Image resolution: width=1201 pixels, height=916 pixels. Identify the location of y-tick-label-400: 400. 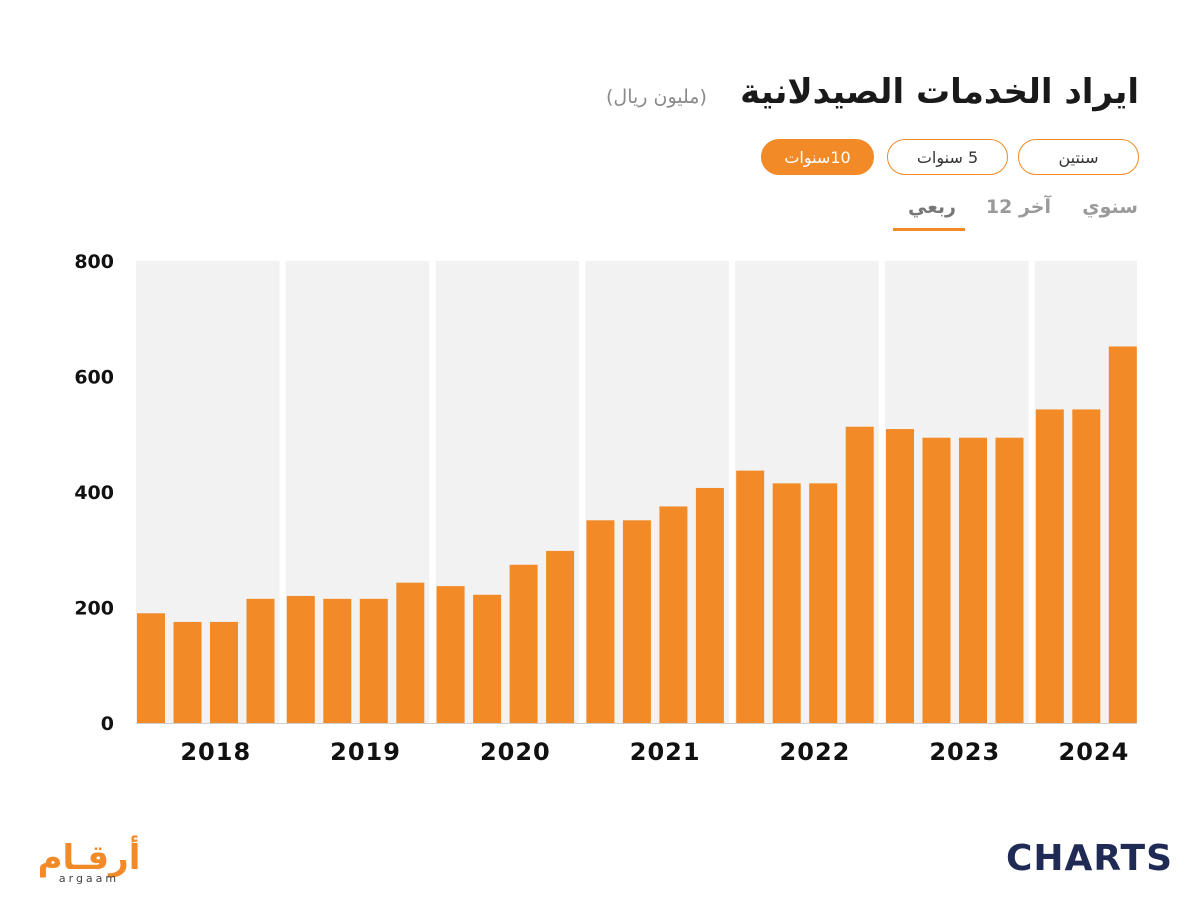
(94, 493).